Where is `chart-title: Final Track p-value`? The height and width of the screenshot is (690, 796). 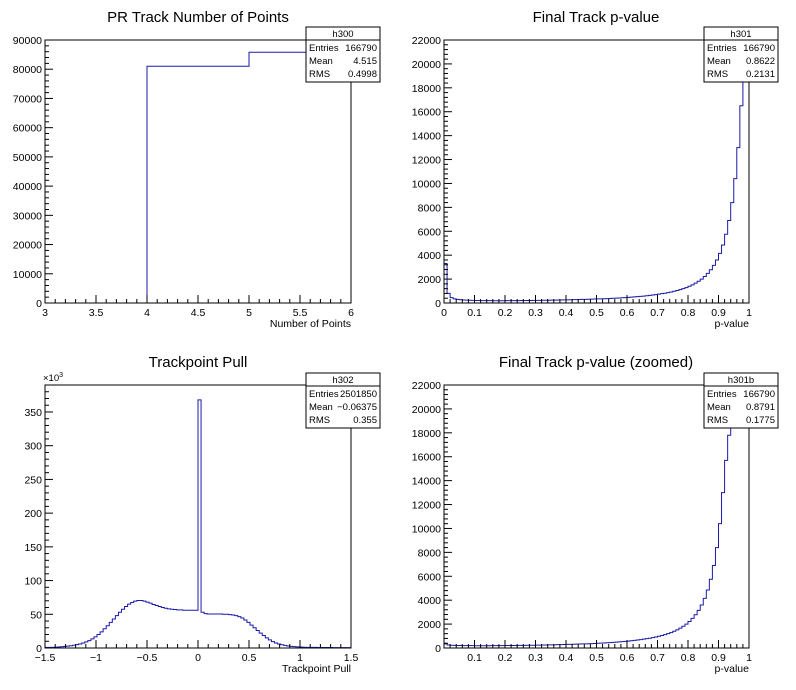 chart-title: Final Track p-value is located at coordinates (596, 17).